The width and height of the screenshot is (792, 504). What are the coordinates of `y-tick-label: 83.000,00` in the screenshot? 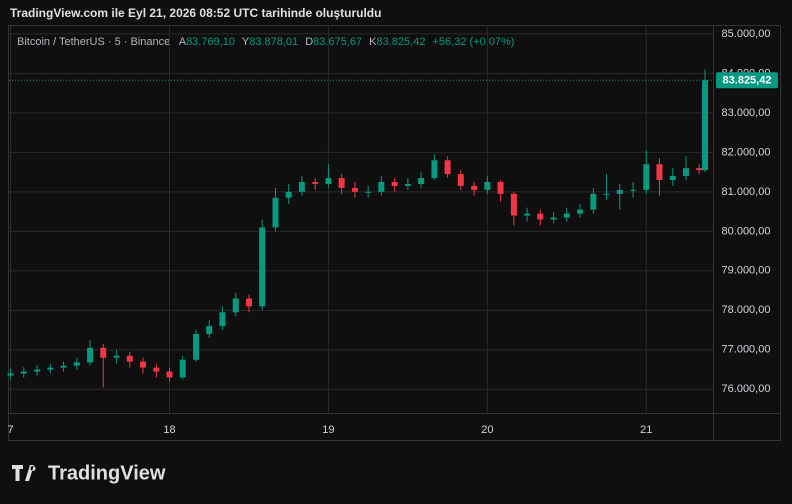 It's located at (746, 113).